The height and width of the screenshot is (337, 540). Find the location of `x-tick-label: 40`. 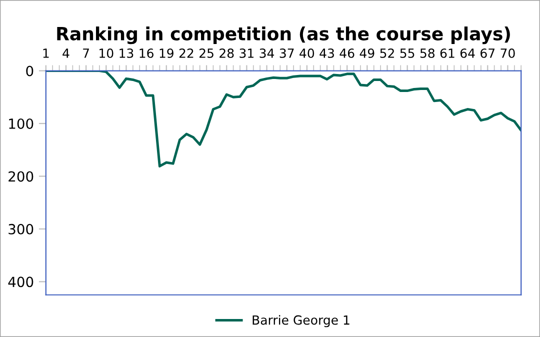

x-tick-label: 40 is located at coordinates (307, 53).